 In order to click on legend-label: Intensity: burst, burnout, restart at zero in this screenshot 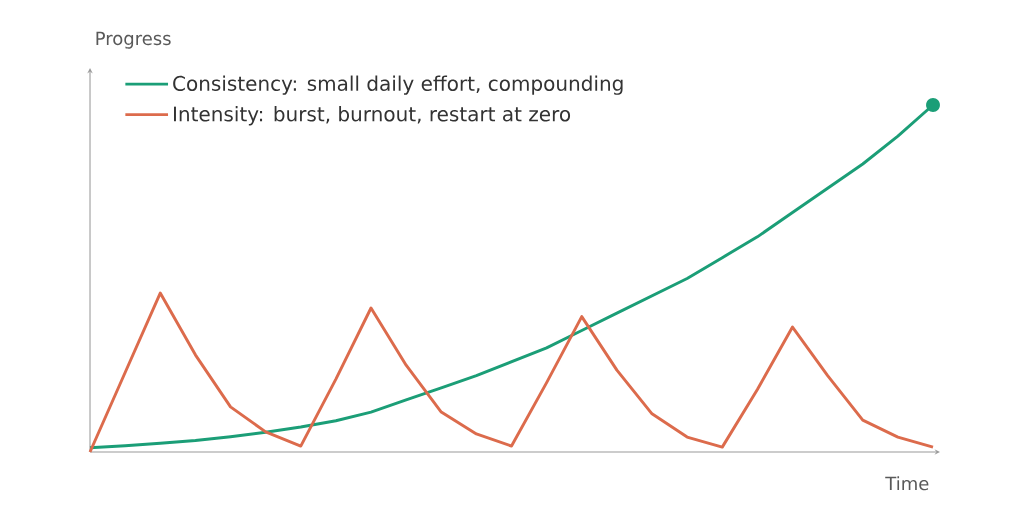, I will do `click(372, 116)`.